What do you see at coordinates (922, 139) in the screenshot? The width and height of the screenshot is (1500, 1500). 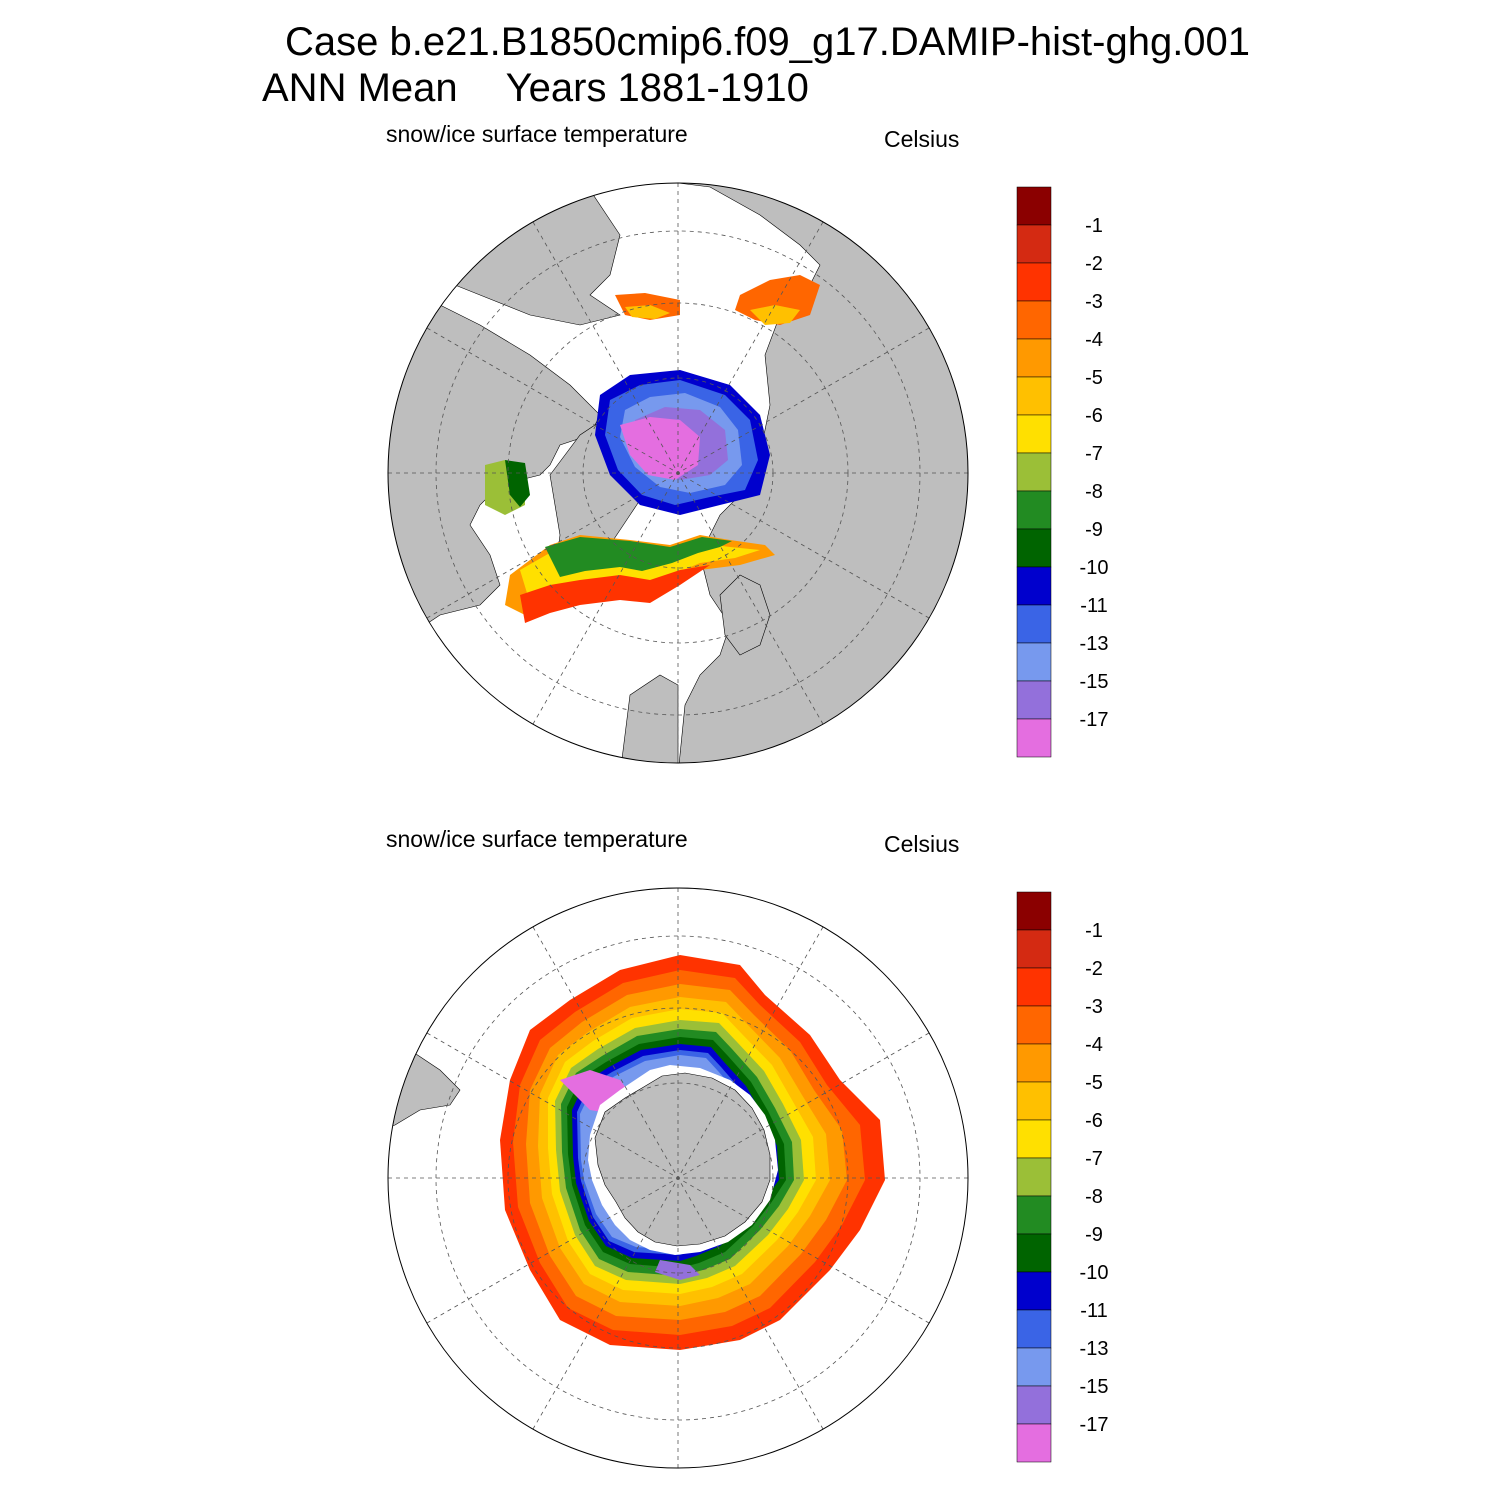 I see `north-panel-units-label: Celsius` at bounding box center [922, 139].